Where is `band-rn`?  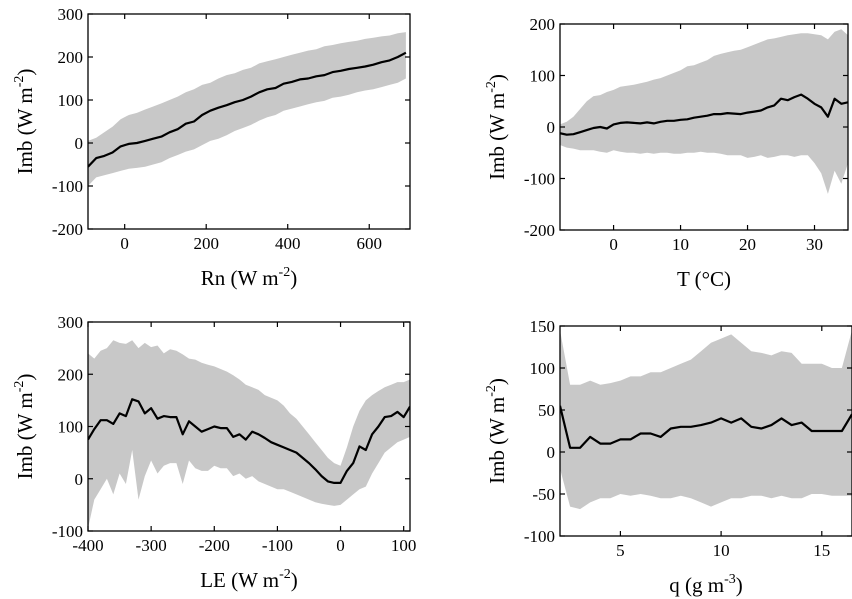
band-rn is located at coordinates (247, 109).